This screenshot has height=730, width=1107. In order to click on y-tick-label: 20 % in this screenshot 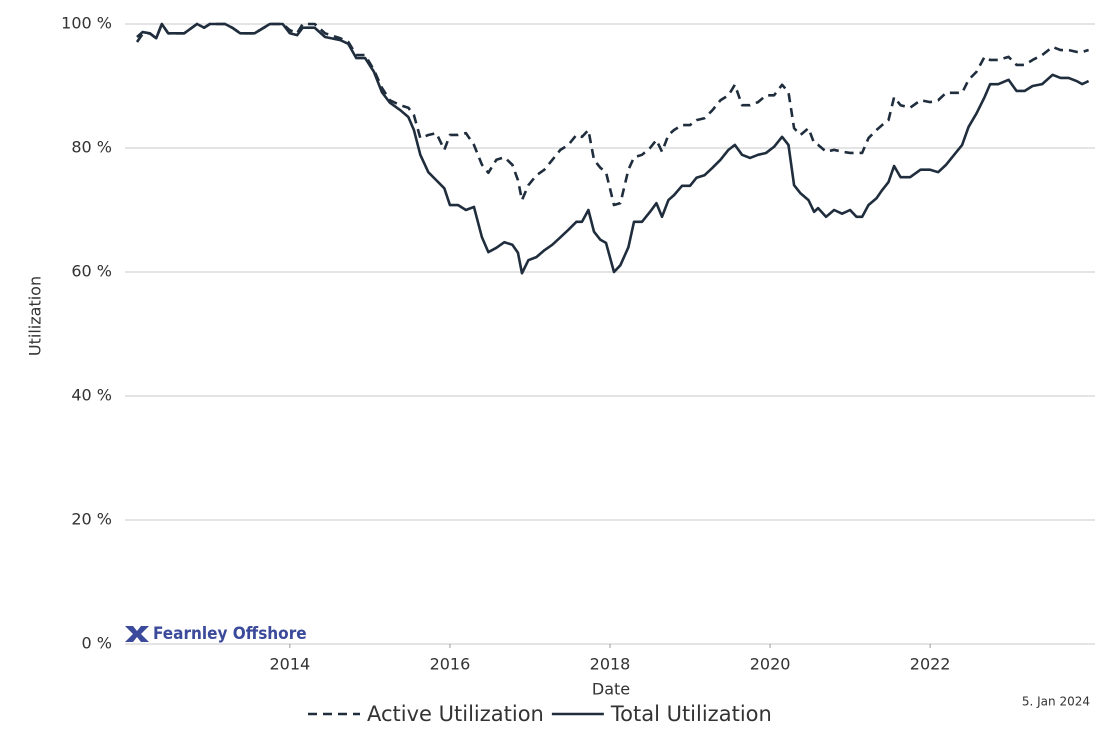, I will do `click(91, 519)`.